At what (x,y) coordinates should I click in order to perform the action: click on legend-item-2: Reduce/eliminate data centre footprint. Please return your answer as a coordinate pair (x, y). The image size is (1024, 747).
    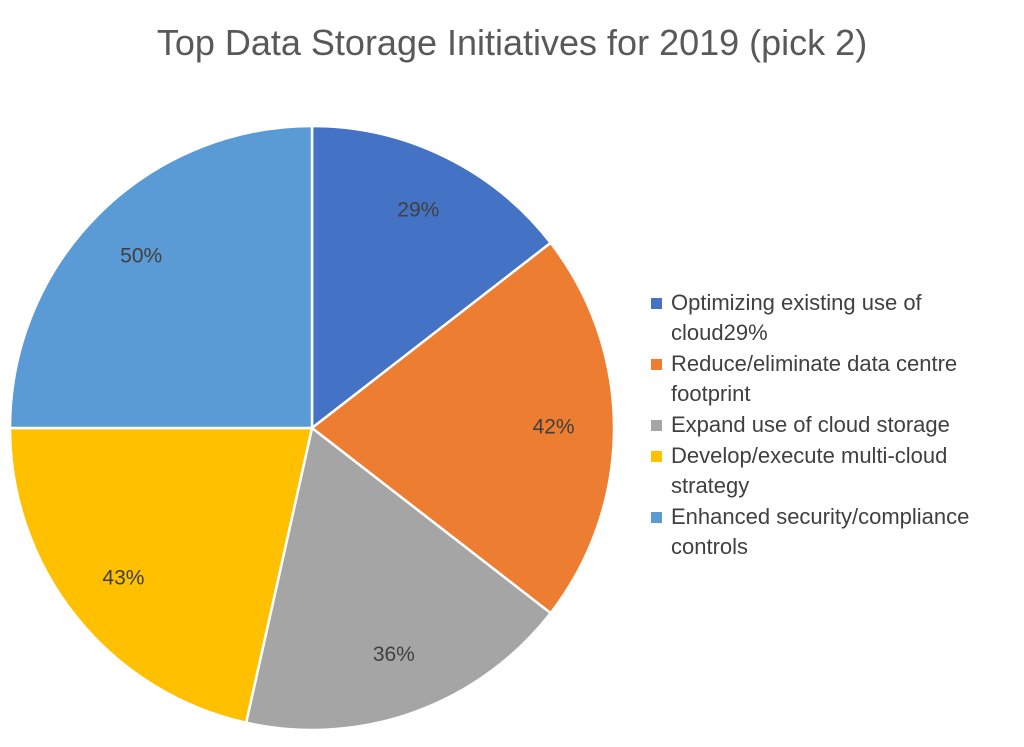
    Looking at the image, I should click on (836, 379).